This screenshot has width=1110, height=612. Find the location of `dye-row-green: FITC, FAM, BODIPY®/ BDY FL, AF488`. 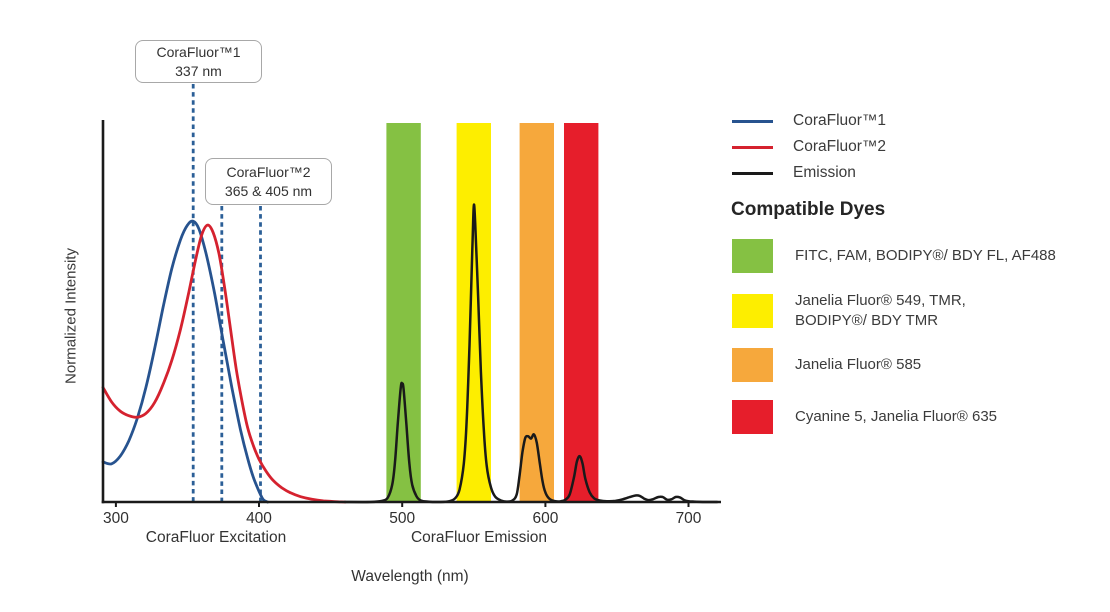

dye-row-green: FITC, FAM, BODIPY®/ BDY FL, AF488 is located at coordinates (894, 256).